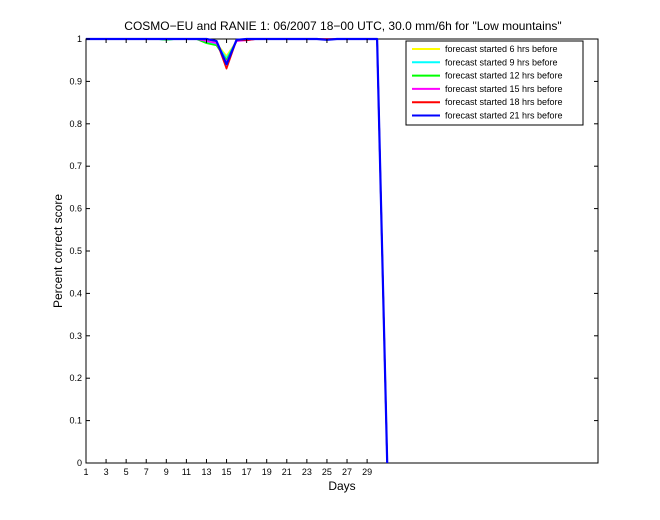 The image size is (660, 520). Describe the element at coordinates (227, 472) in the screenshot. I see `x-tick-label: 15` at that location.